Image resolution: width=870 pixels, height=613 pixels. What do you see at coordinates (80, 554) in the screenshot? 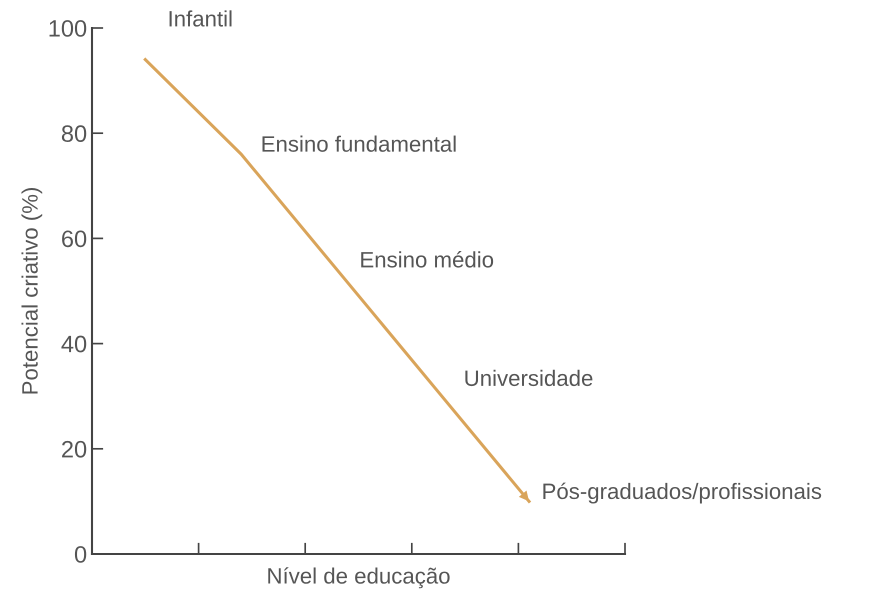
I see `y-tick-label: 0` at bounding box center [80, 554].